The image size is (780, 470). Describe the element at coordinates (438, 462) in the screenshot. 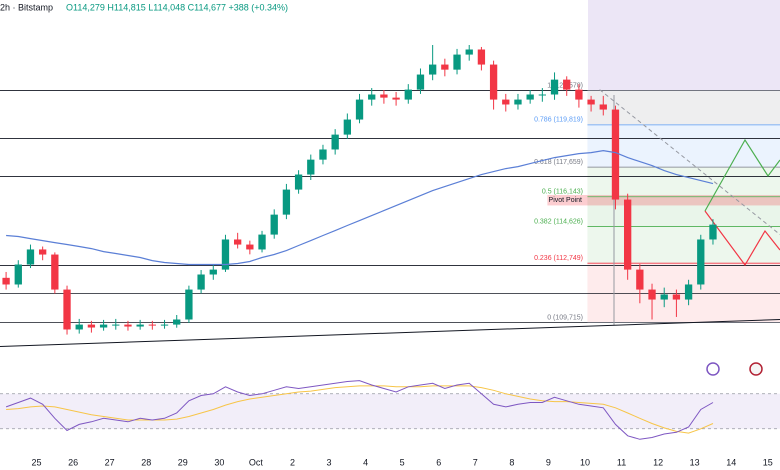

I see `x-tick-label: 6` at that location.